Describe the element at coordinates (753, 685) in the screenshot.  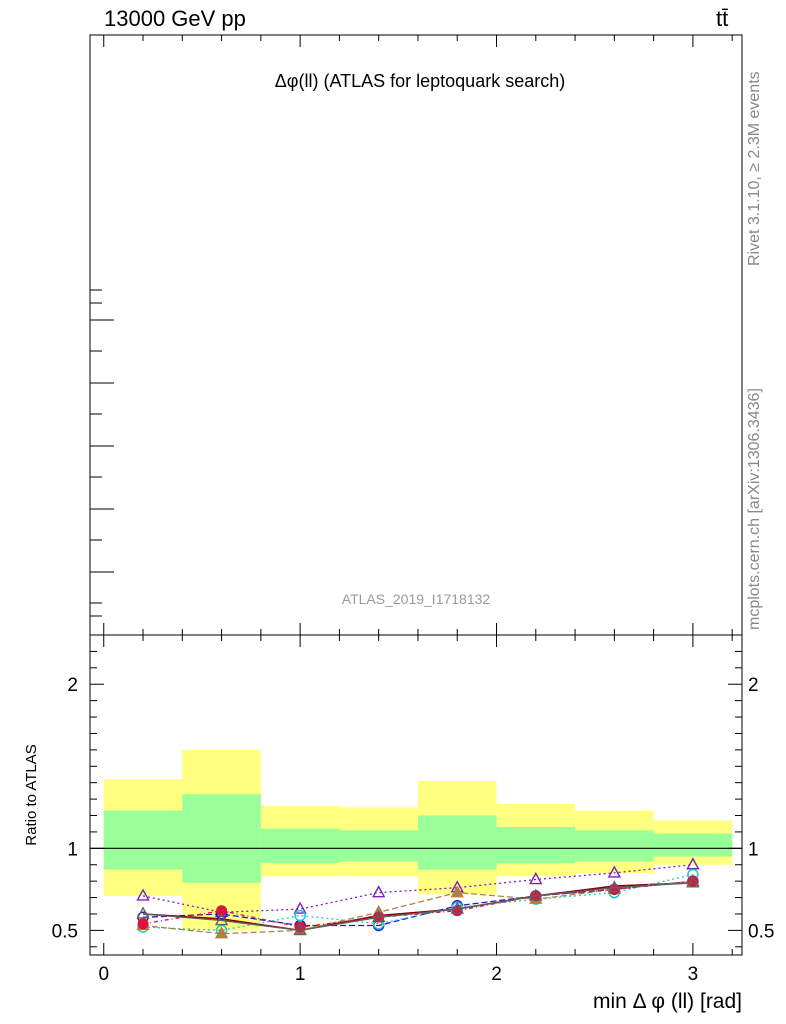
I see `y-tick-label-right-2: 2` at that location.